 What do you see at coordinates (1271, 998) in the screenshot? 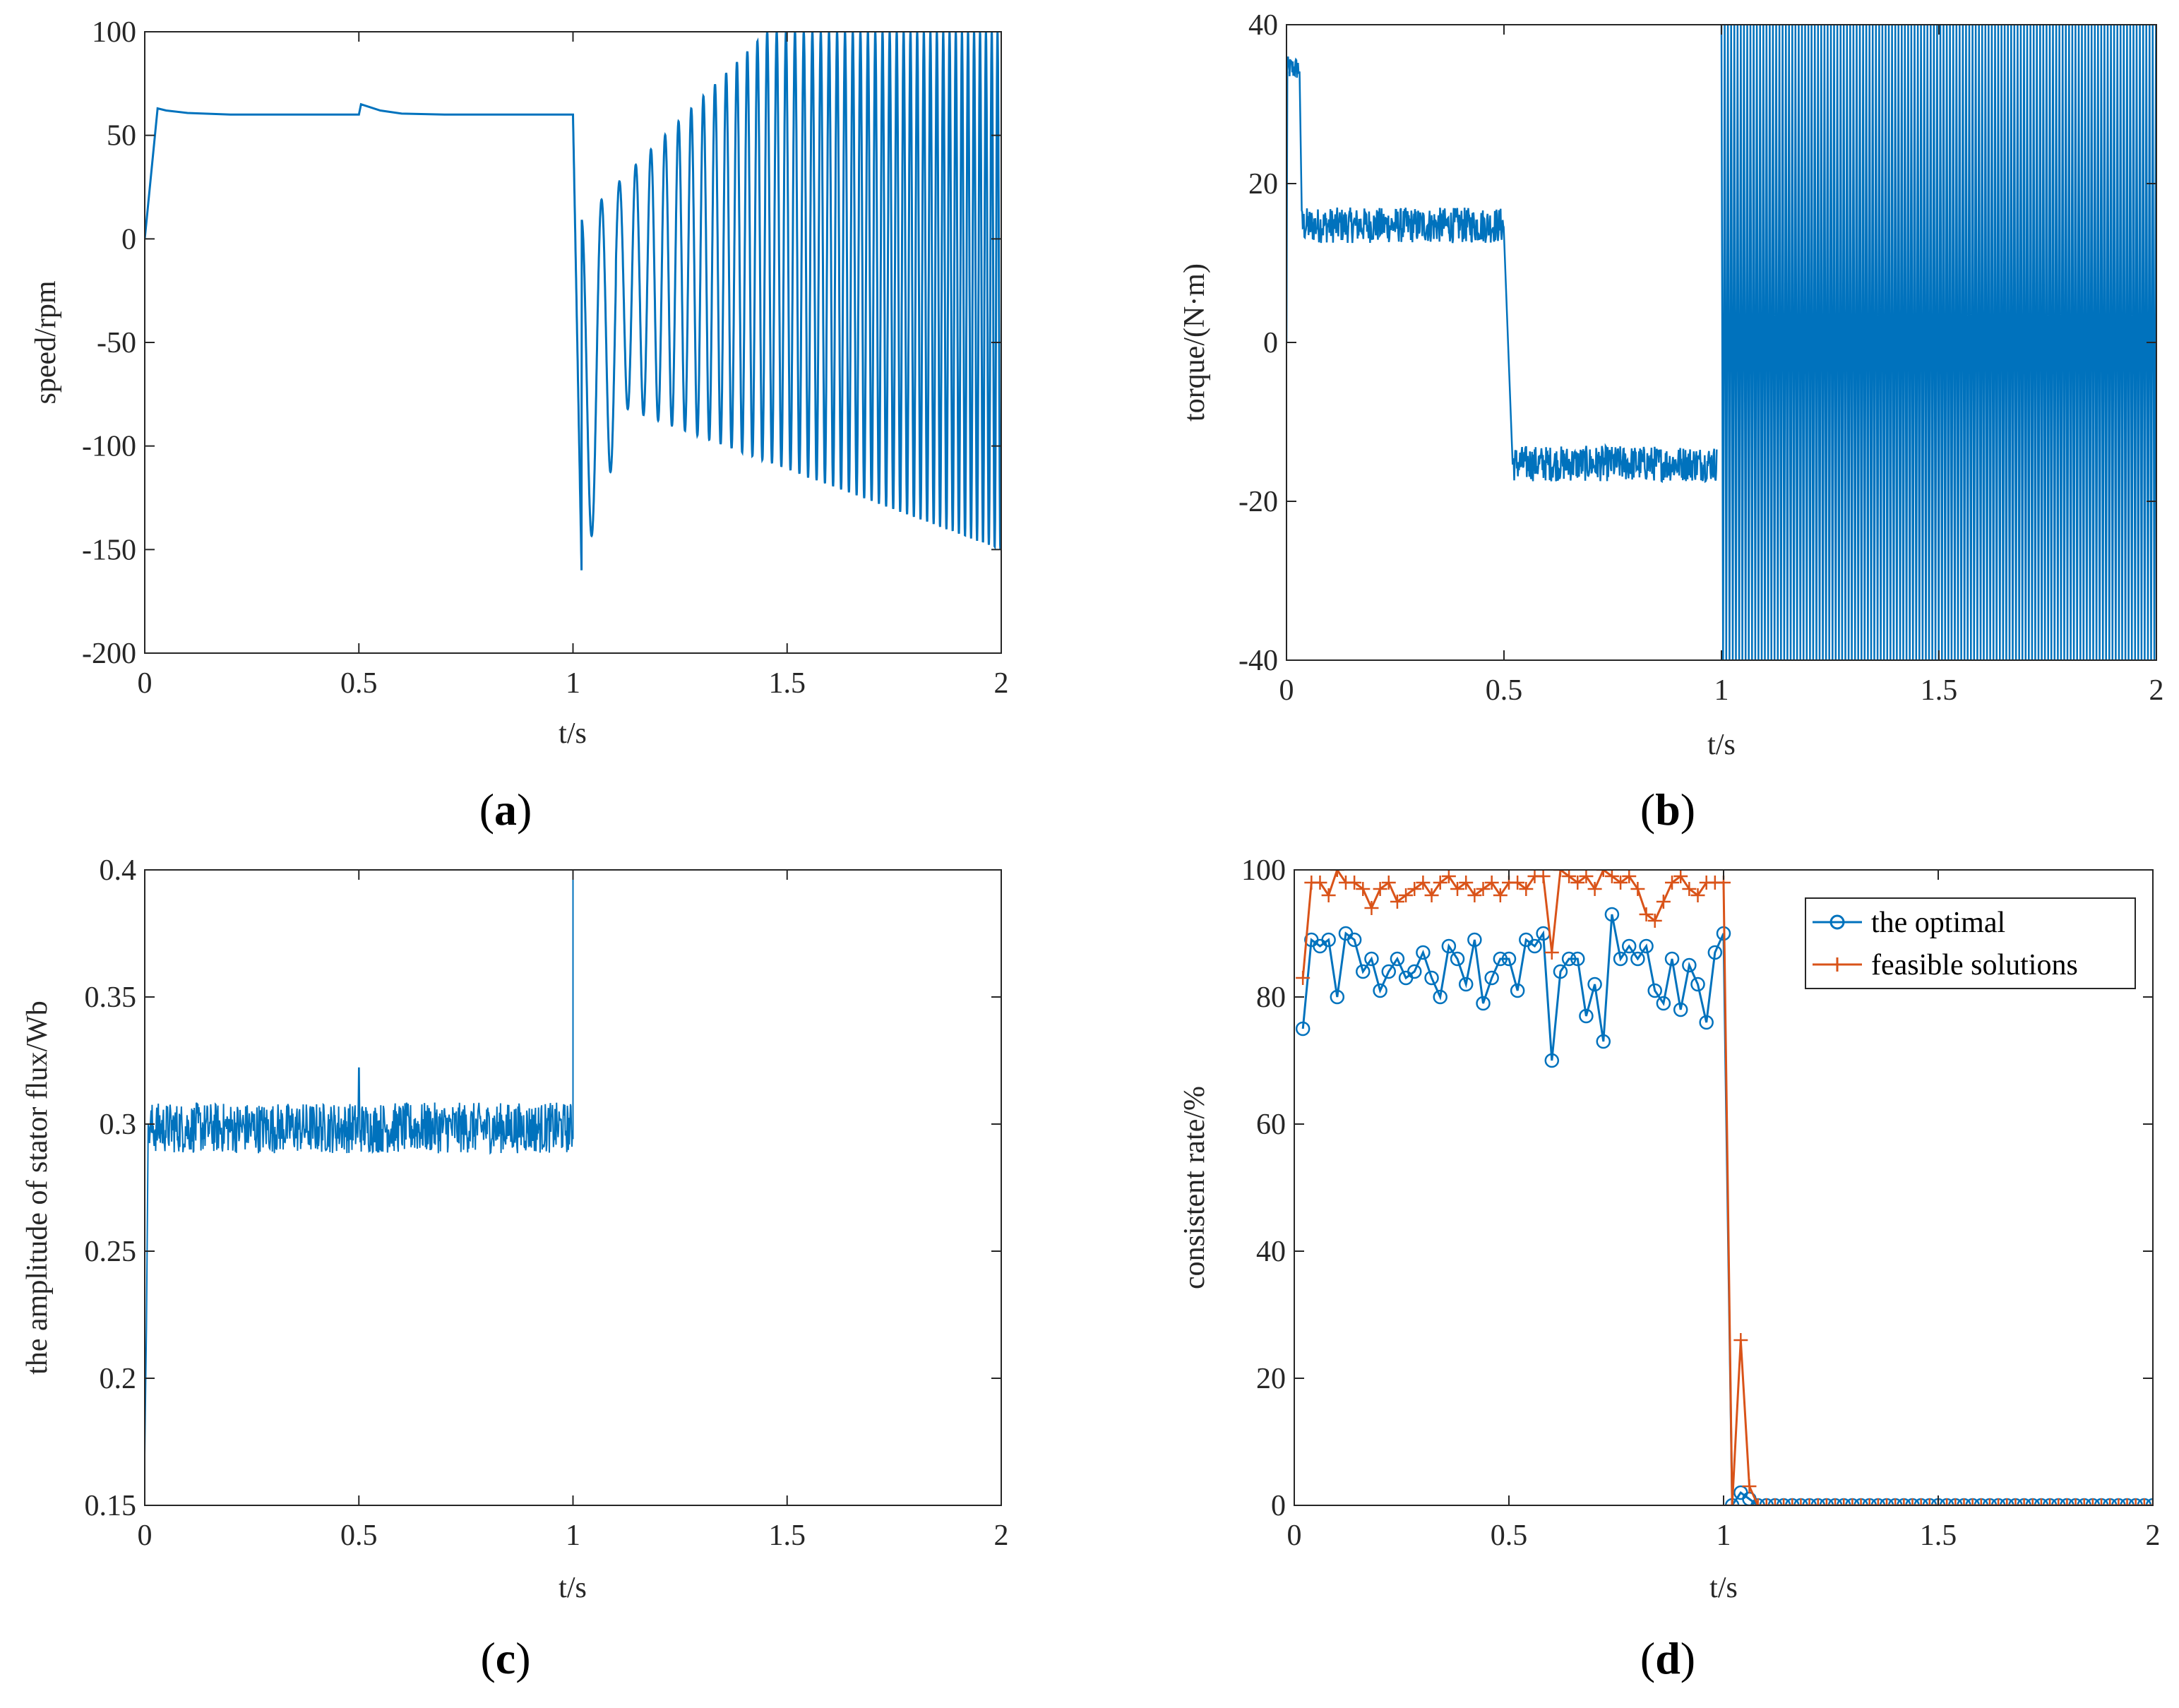
I see `axes-d-ytick-label: 80` at bounding box center [1271, 998].